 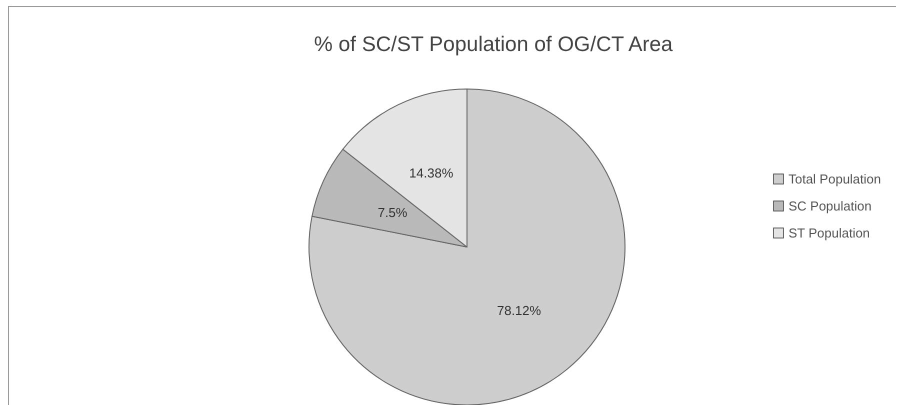 What do you see at coordinates (835, 179) in the screenshot?
I see `legend-label: Total Population` at bounding box center [835, 179].